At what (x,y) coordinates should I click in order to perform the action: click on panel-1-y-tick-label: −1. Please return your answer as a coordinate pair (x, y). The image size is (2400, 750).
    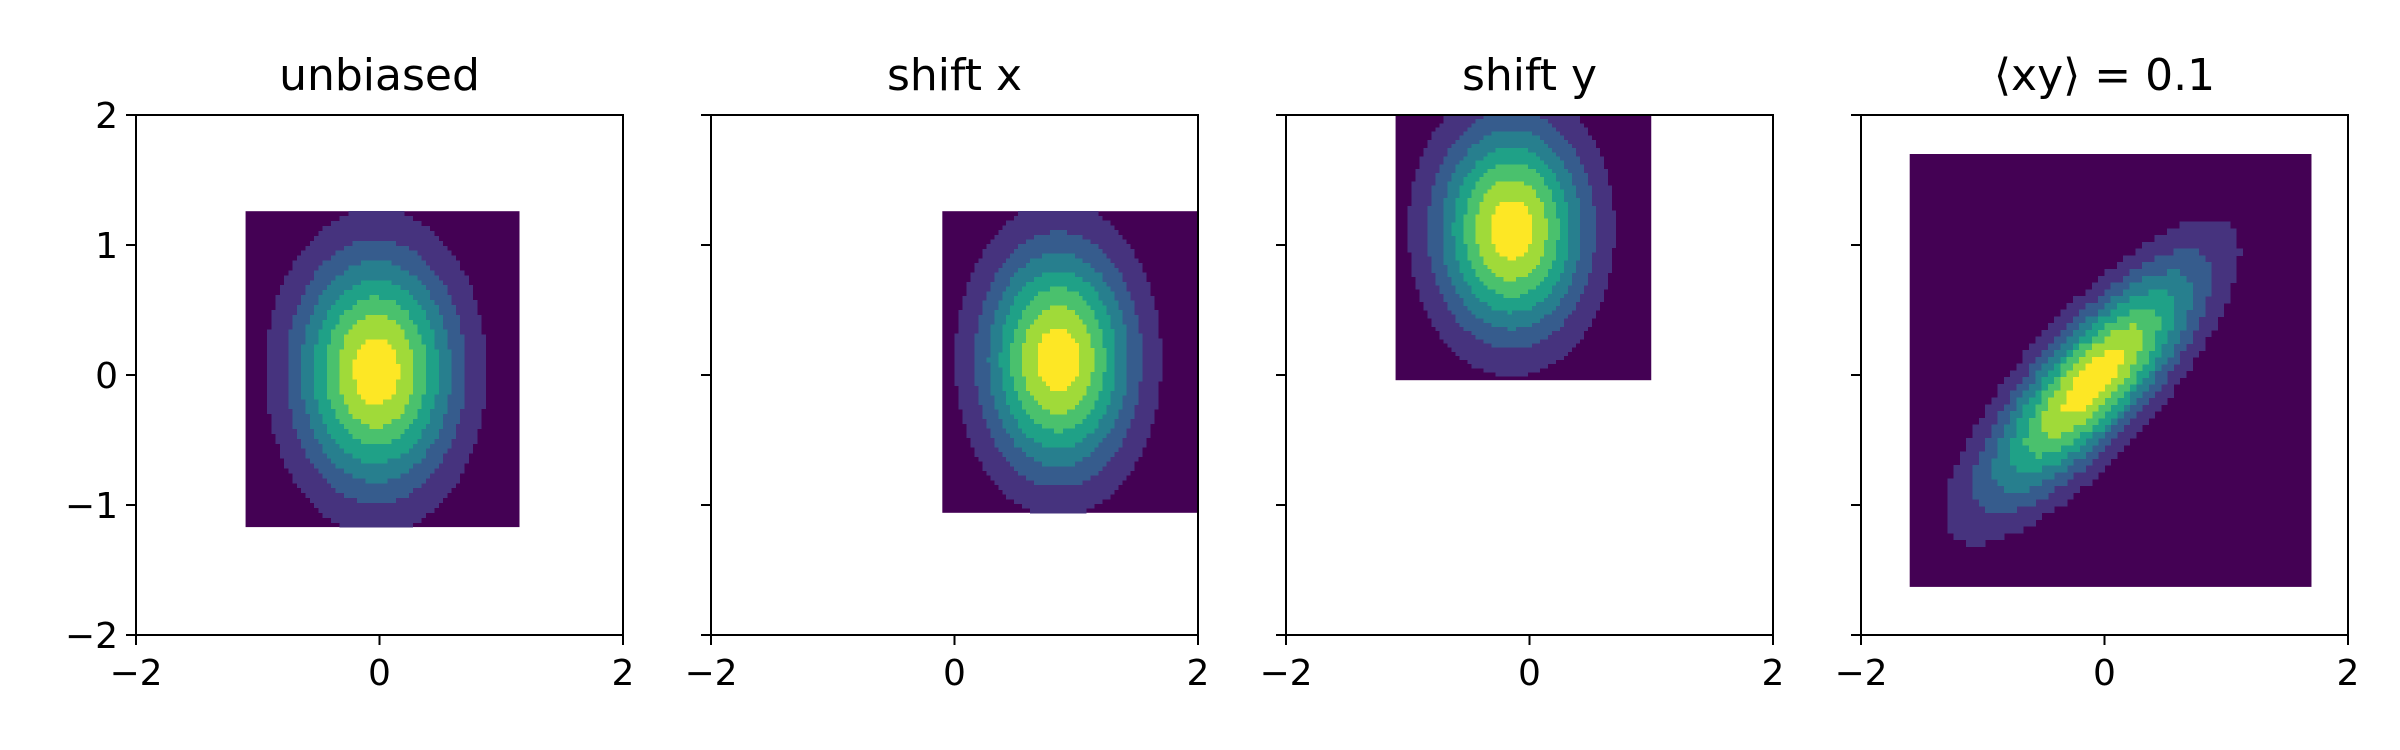
    Looking at the image, I should click on (91, 506).